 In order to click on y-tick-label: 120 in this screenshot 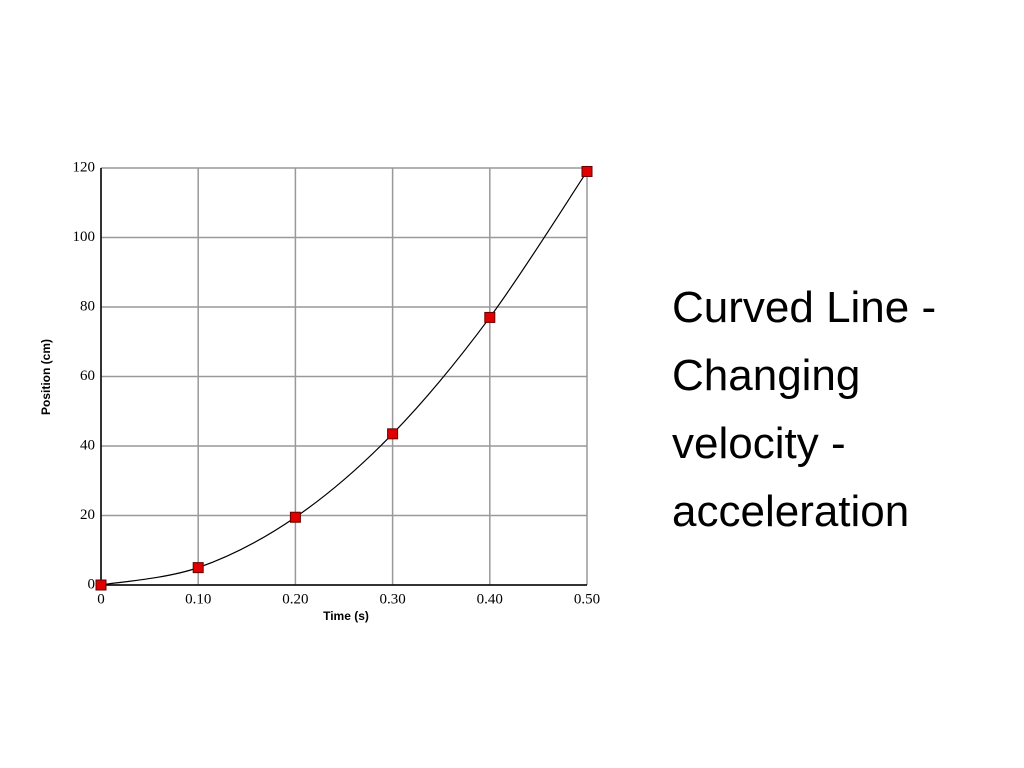, I will do `click(84, 167)`.